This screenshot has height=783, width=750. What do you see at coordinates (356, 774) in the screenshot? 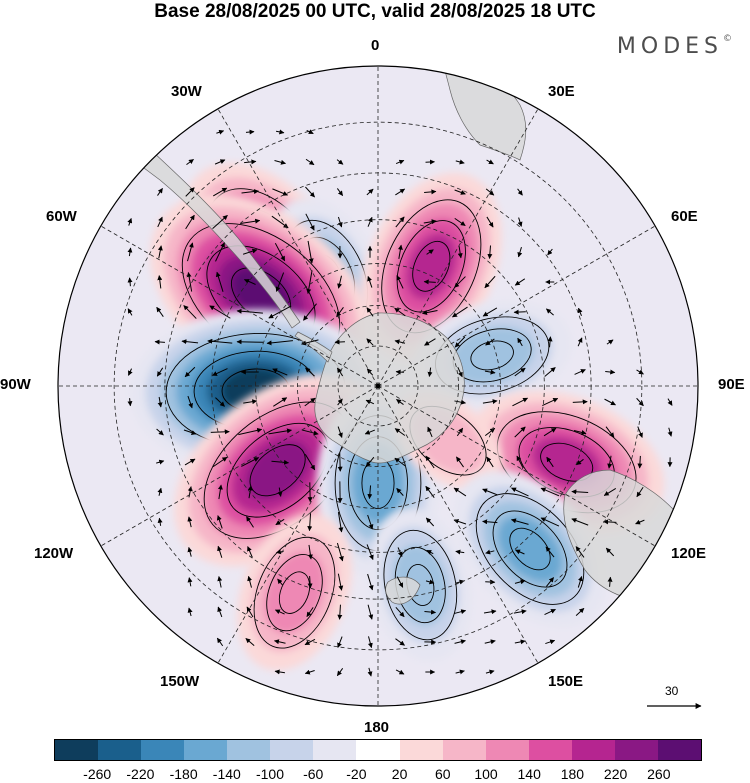
I see `colorbar-tick-label: -20` at bounding box center [356, 774].